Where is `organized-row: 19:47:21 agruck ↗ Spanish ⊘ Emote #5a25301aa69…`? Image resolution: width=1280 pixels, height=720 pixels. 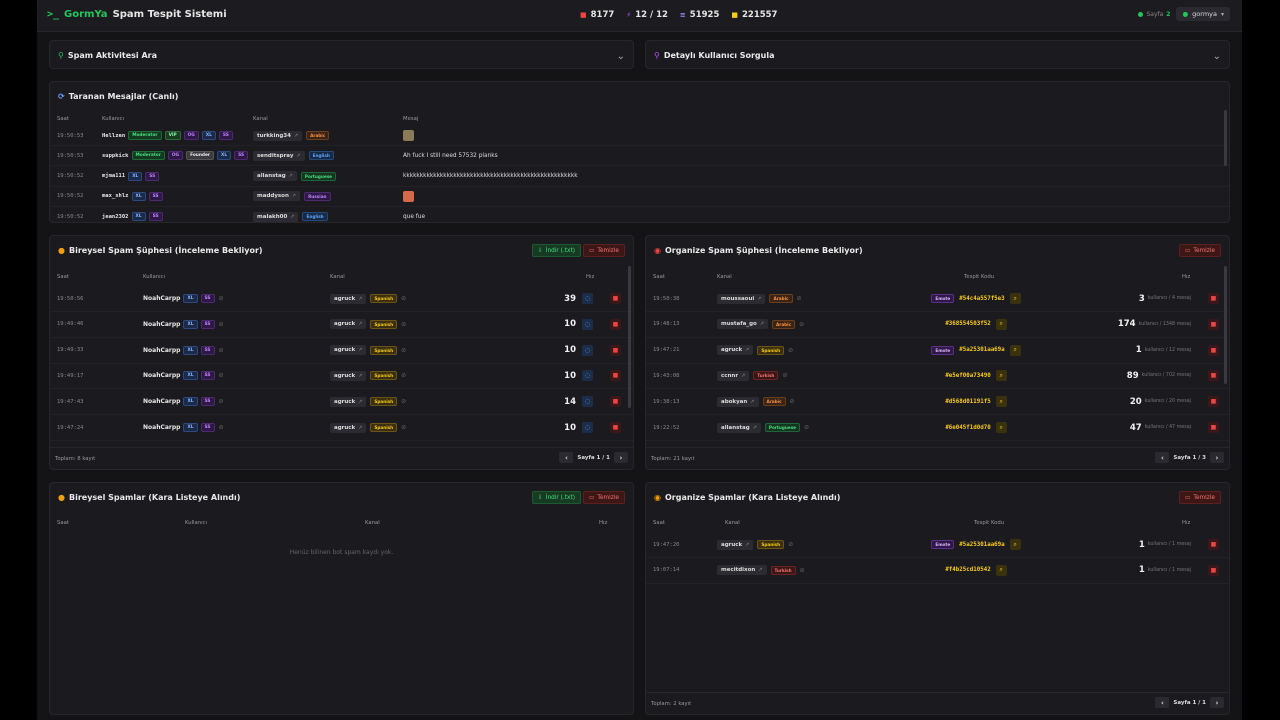
organized-row: 19:47:21 agruck ↗ Spanish ⊘ Emote #5a25301aa69… is located at coordinates (937, 351).